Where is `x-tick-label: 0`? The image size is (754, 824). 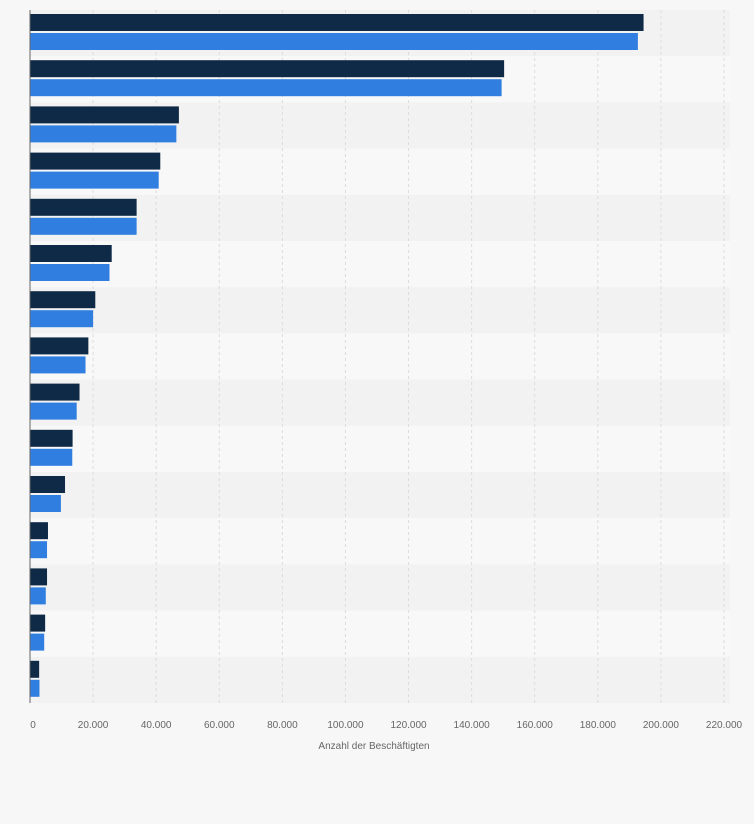 x-tick-label: 0 is located at coordinates (33, 725).